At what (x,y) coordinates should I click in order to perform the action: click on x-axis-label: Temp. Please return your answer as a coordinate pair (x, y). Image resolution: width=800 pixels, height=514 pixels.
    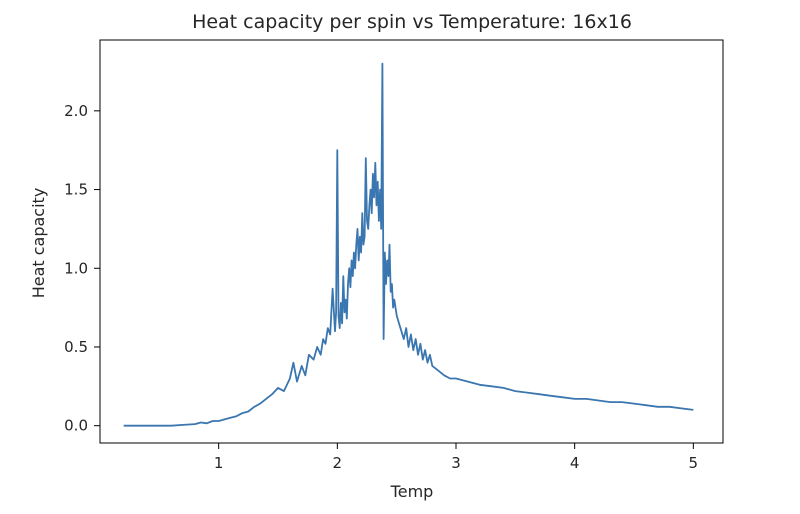
    Looking at the image, I should click on (412, 491).